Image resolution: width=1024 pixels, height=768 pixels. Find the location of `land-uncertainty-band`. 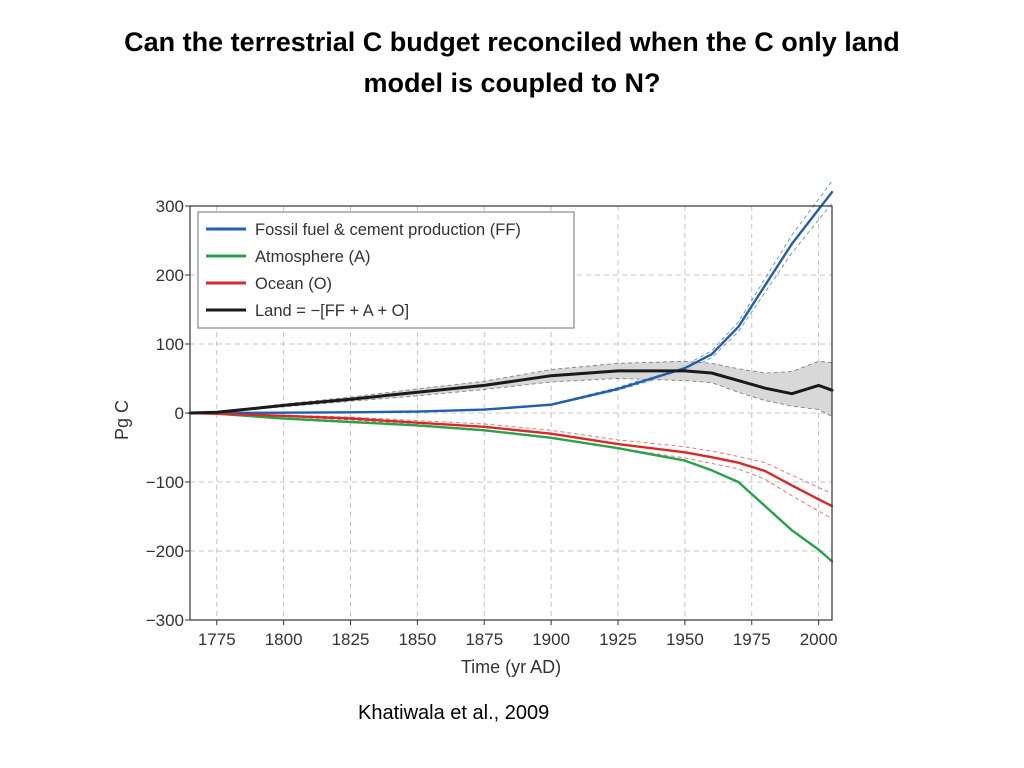

land-uncertainty-band is located at coordinates (511, 389).